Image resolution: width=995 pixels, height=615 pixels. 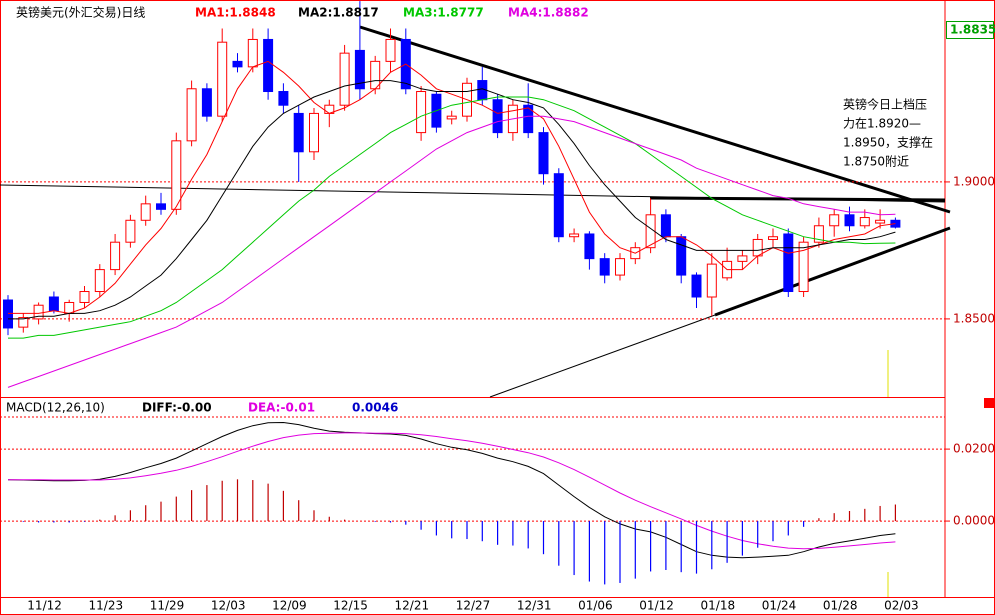 I want to click on annotation: 力在1.8920—, so click(x=882, y=124).